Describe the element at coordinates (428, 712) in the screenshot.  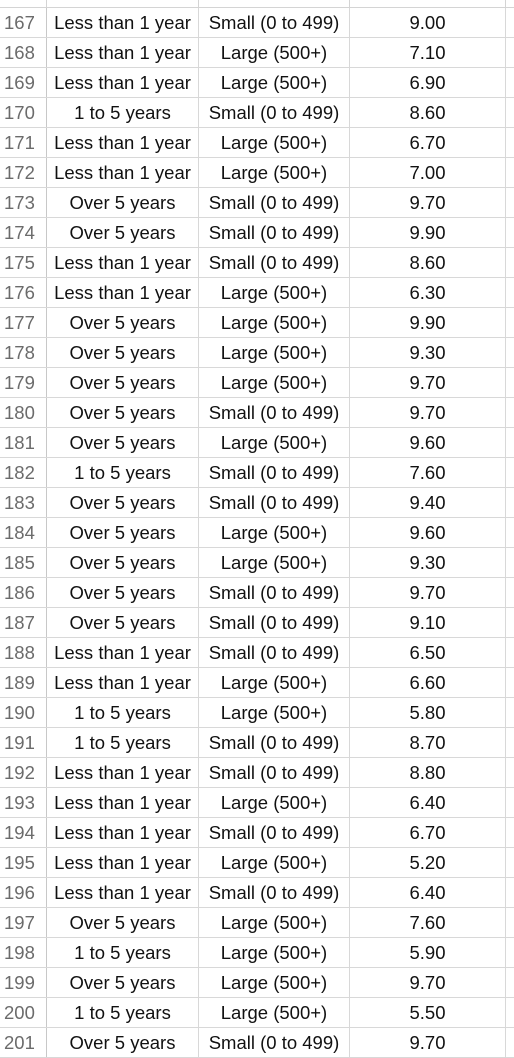
I see `score-cell: 5.80` at that location.